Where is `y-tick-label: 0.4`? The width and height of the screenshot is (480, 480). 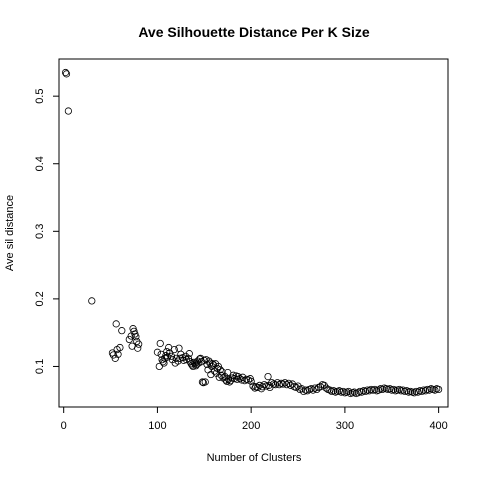
y-tick-label: 0.4 is located at coordinates (40, 163).